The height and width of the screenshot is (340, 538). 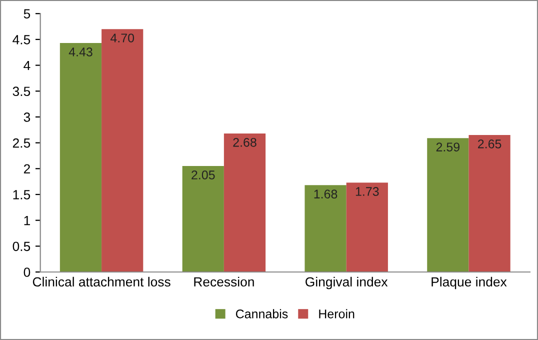 What do you see at coordinates (347, 283) in the screenshot?
I see `x-tick-label: Gingival index` at bounding box center [347, 283].